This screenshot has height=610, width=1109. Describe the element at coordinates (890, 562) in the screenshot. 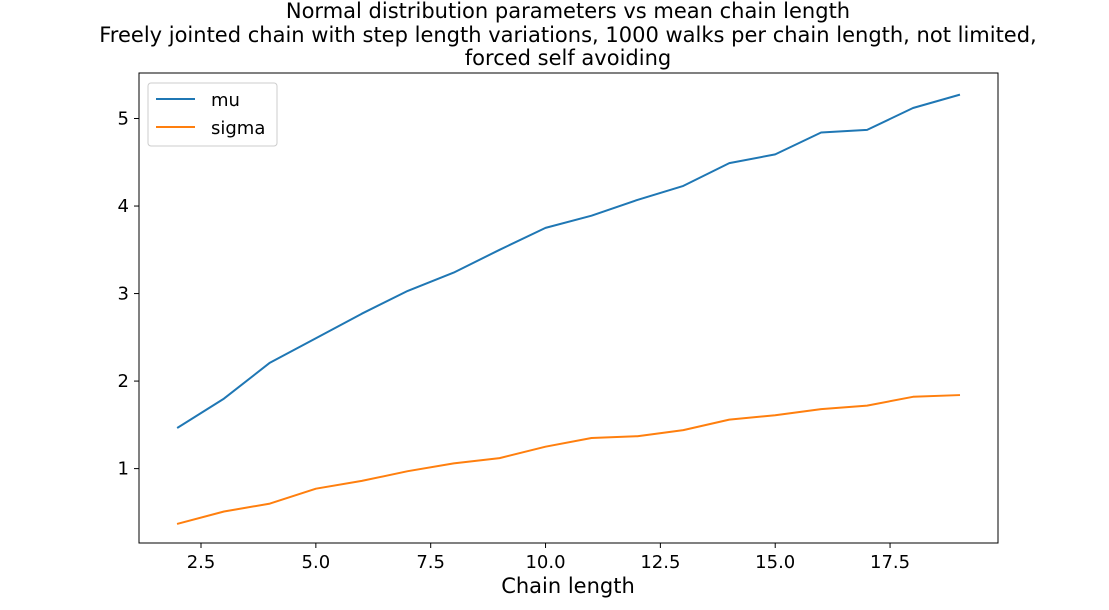

I see `x-tick-label: 17.5` at that location.